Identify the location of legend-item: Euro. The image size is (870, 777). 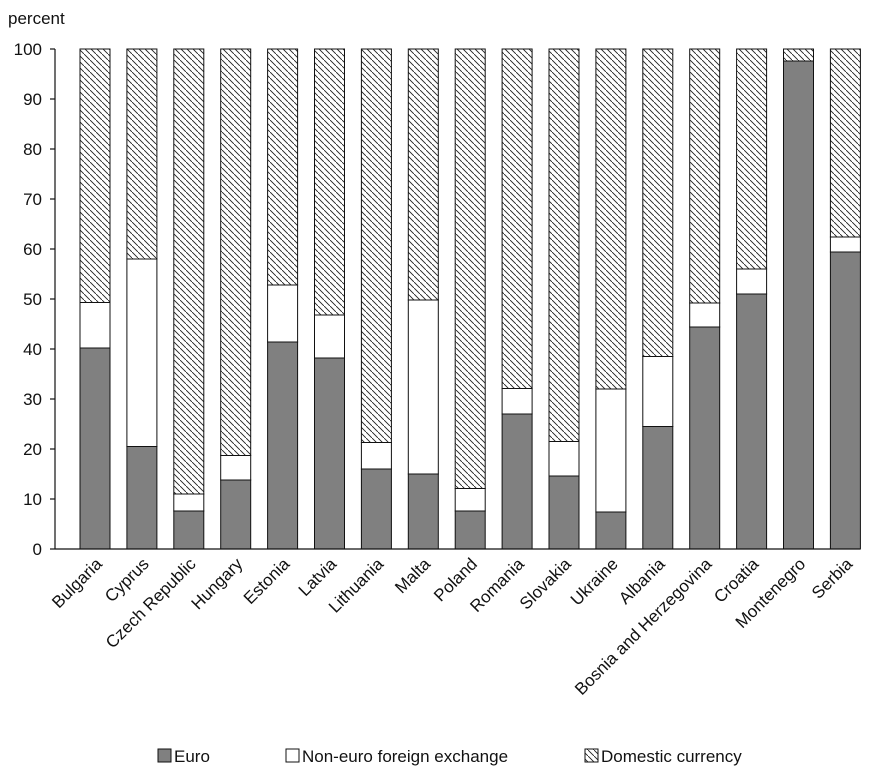
(183, 756).